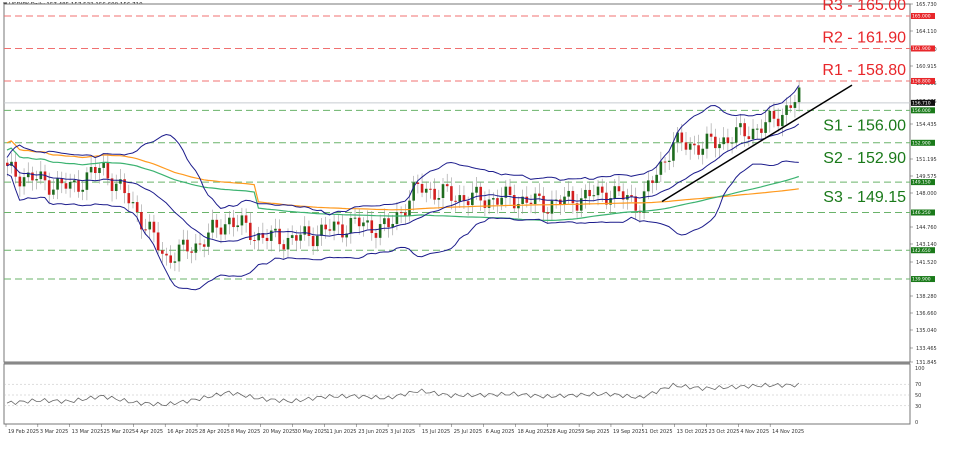 The image size is (975, 452). Describe the element at coordinates (757, 143) in the screenshot. I see `ascending-trendline` at that location.